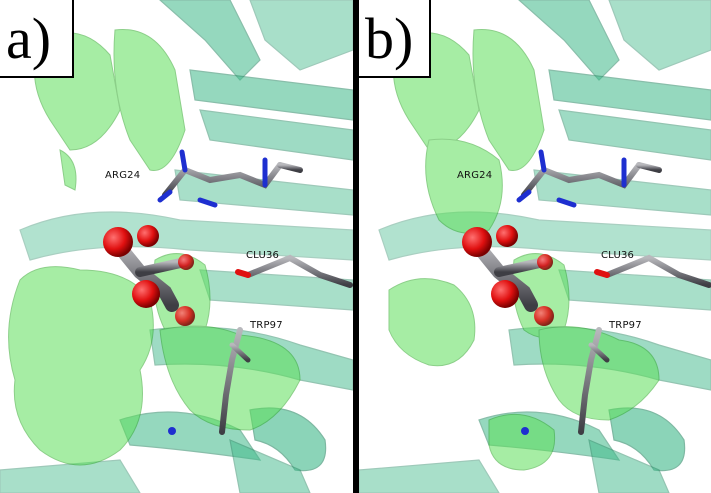 This screenshot has height=493, width=711. I want to click on panel-label-b: b), so click(395, 39).